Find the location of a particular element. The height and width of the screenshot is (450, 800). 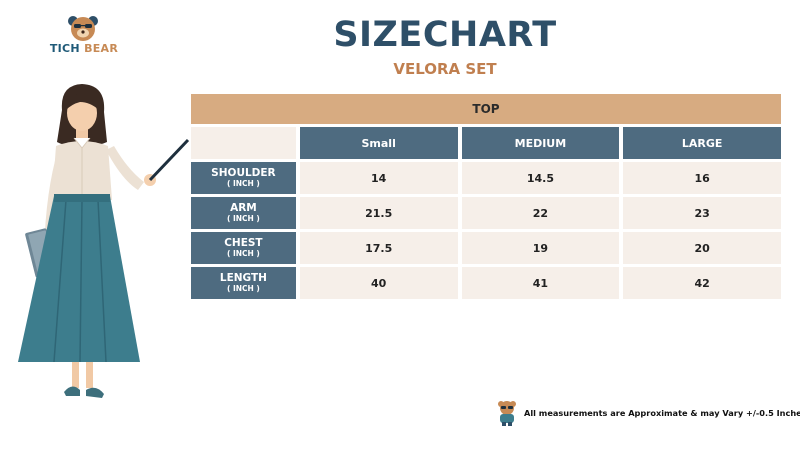

row-label-length: LENGTH ( INCH ) is located at coordinates (243, 283).